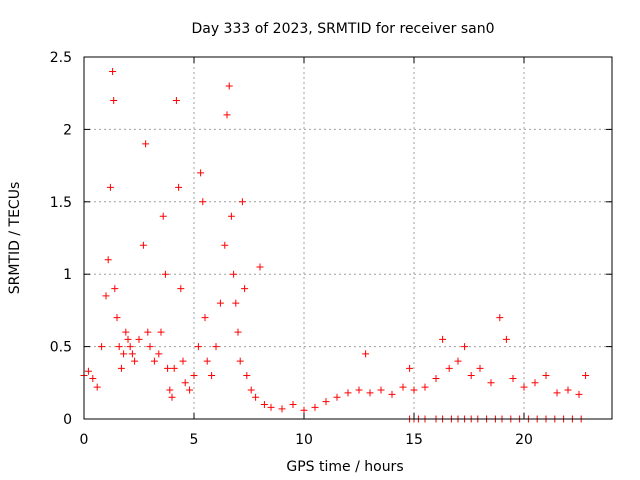 Image resolution: width=640 pixels, height=480 pixels. Describe the element at coordinates (15, 238) in the screenshot. I see `y-axis-title: SRMTID / TECUs` at that location.